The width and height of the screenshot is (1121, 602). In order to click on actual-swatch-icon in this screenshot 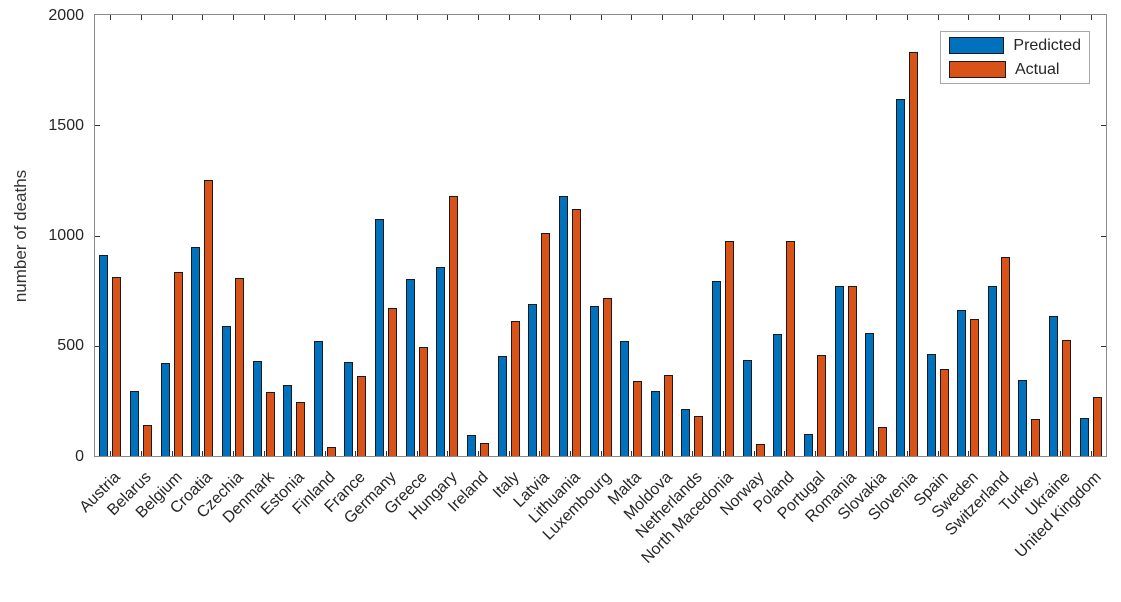, I will do `click(977, 69)`.